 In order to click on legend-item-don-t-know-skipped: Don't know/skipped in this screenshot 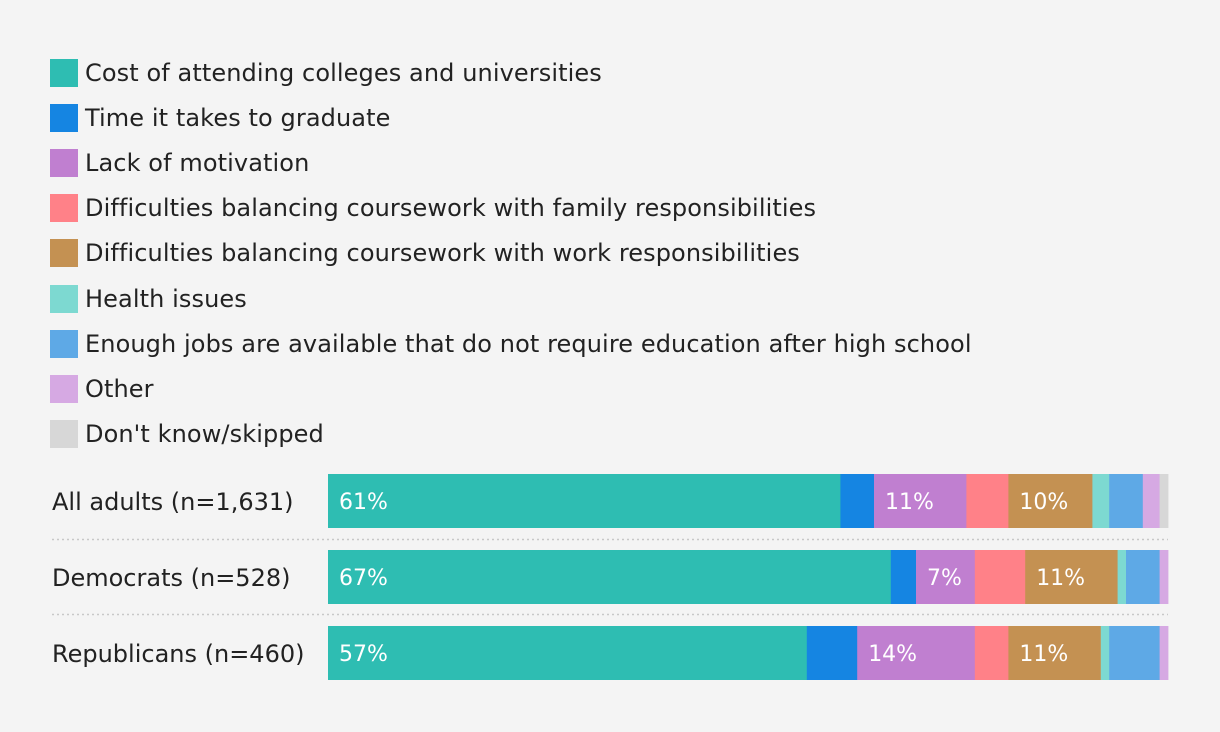, I will do `click(511, 434)`.